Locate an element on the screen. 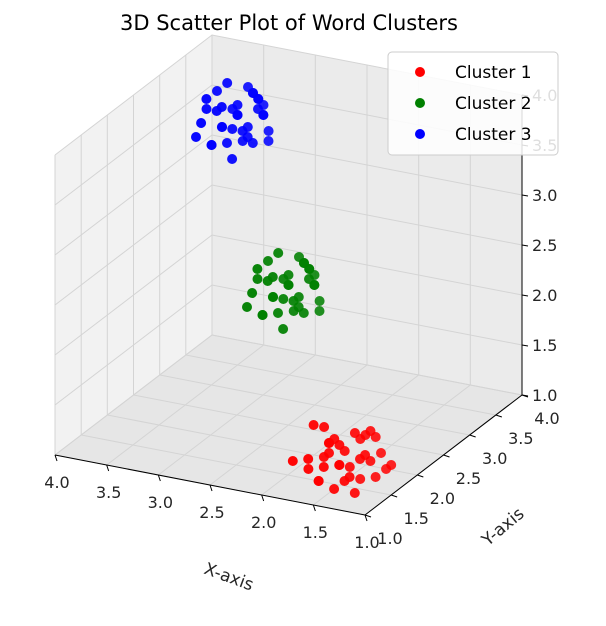  legend: Cluster 1 Cluster 2 Cluster 3 is located at coordinates (473, 103).